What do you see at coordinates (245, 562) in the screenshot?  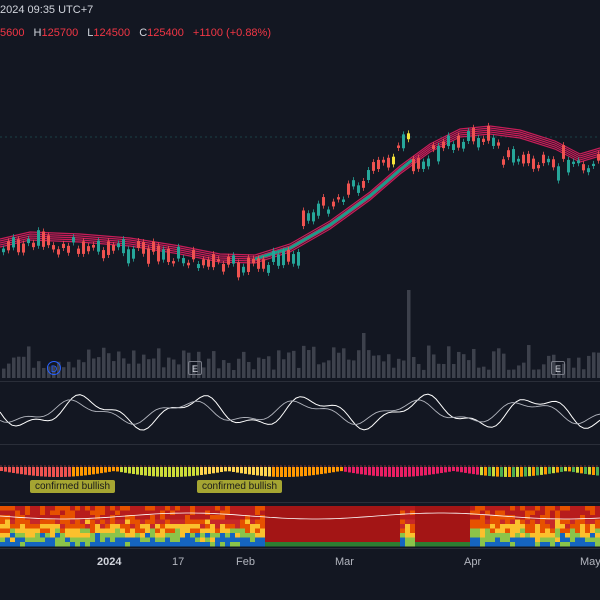 I see `time-axis-label: Feb` at bounding box center [245, 562].